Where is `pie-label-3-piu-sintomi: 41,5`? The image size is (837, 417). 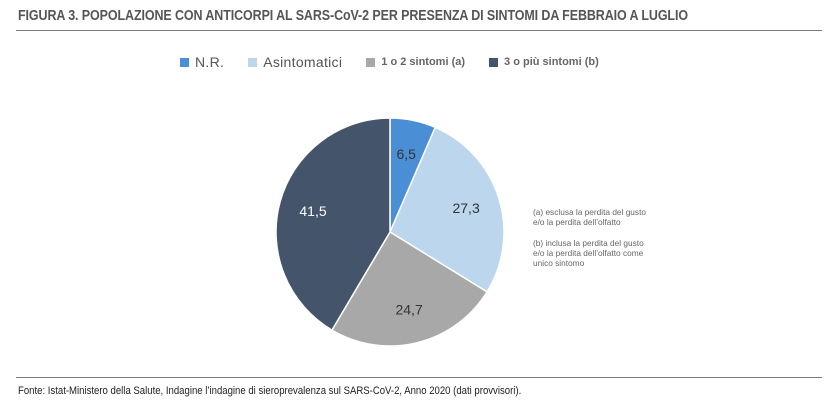
pie-label-3-piu-sintomi: 41,5 is located at coordinates (312, 211).